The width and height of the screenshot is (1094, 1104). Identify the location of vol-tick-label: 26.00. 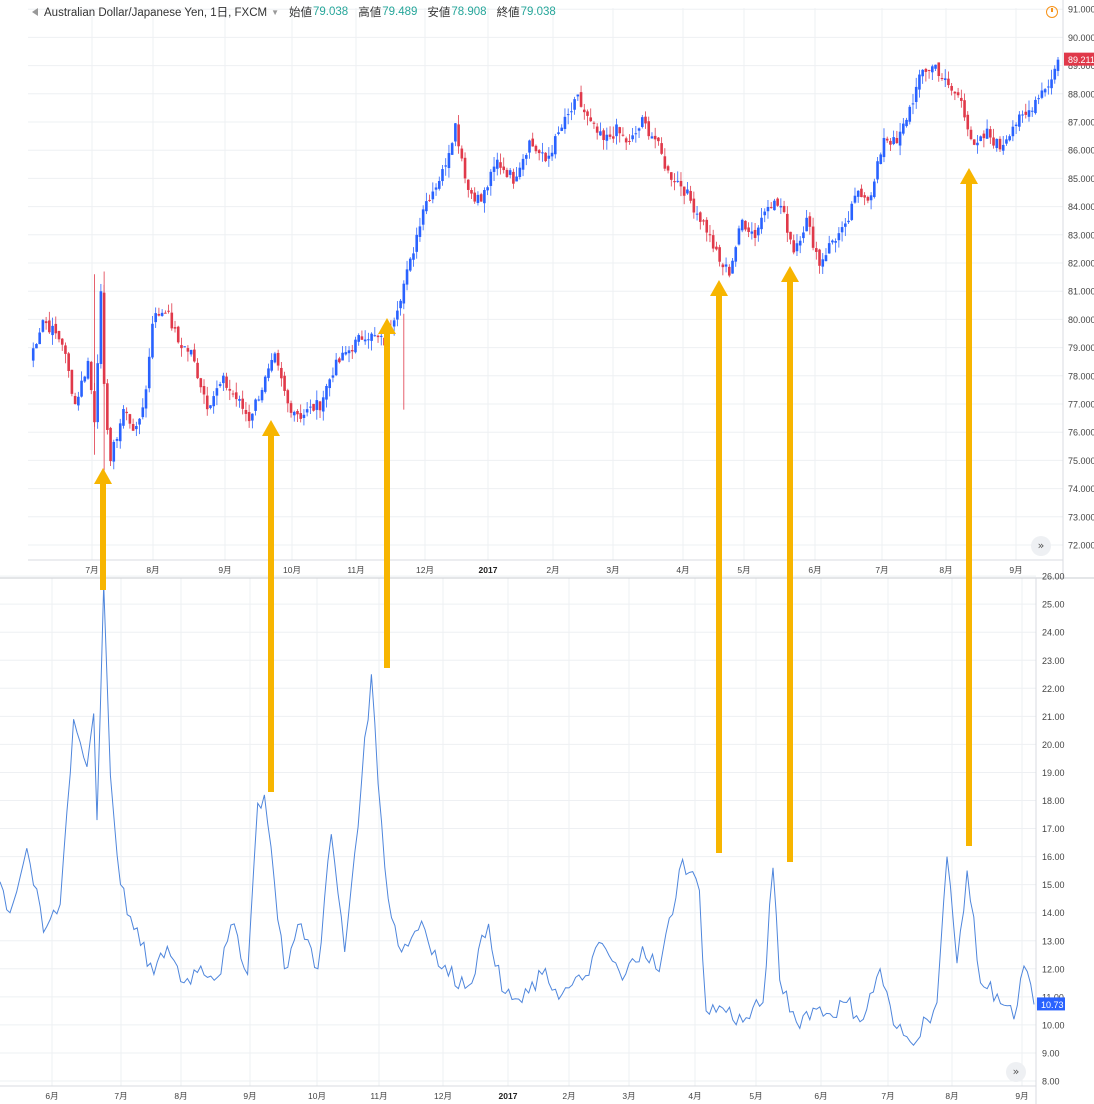
(1053, 577).